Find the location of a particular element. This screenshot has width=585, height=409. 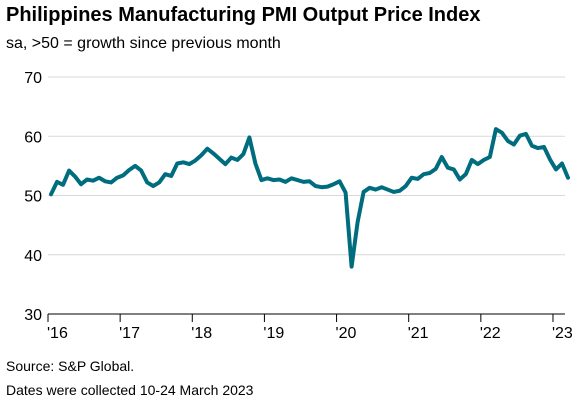

x-tick-label-4: '20 is located at coordinates (346, 333).